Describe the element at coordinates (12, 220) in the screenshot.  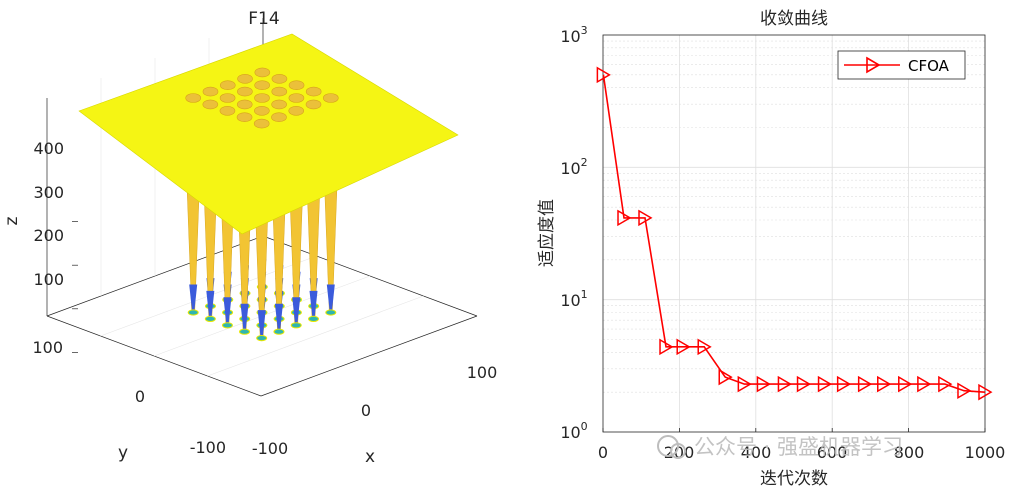
I see `z-axis-label: z` at that location.